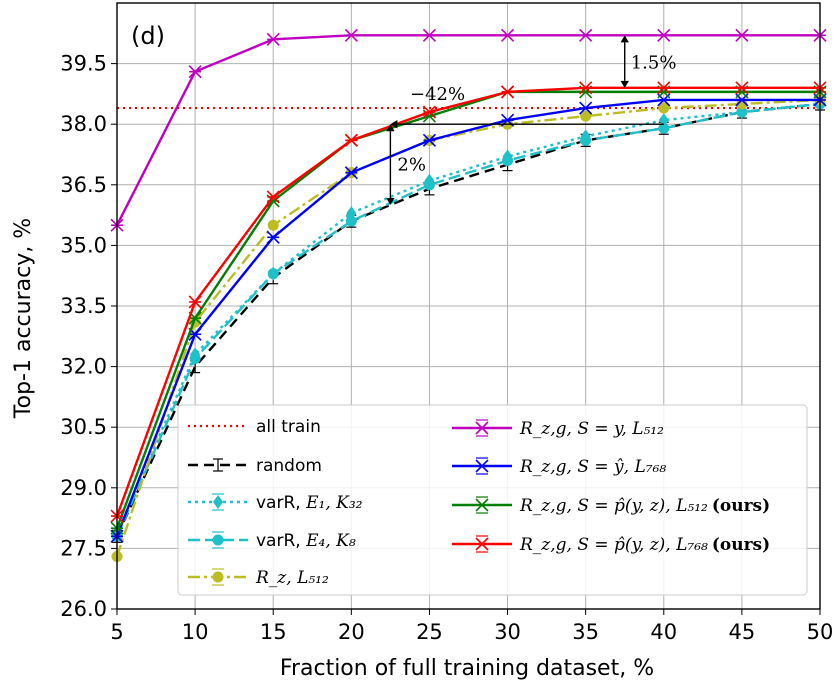 The width and height of the screenshot is (836, 690). What do you see at coordinates (613, 506) in the screenshot?
I see `legend-label-math: R_z,g, S = p̂(y, z), L₅₁₂` at bounding box center [613, 506].